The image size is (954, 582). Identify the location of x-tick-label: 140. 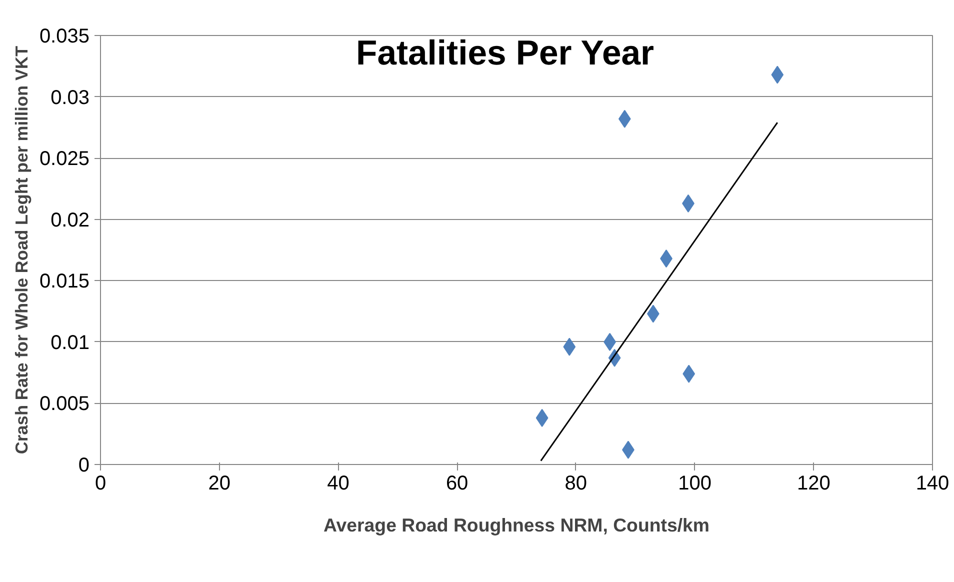
(933, 483).